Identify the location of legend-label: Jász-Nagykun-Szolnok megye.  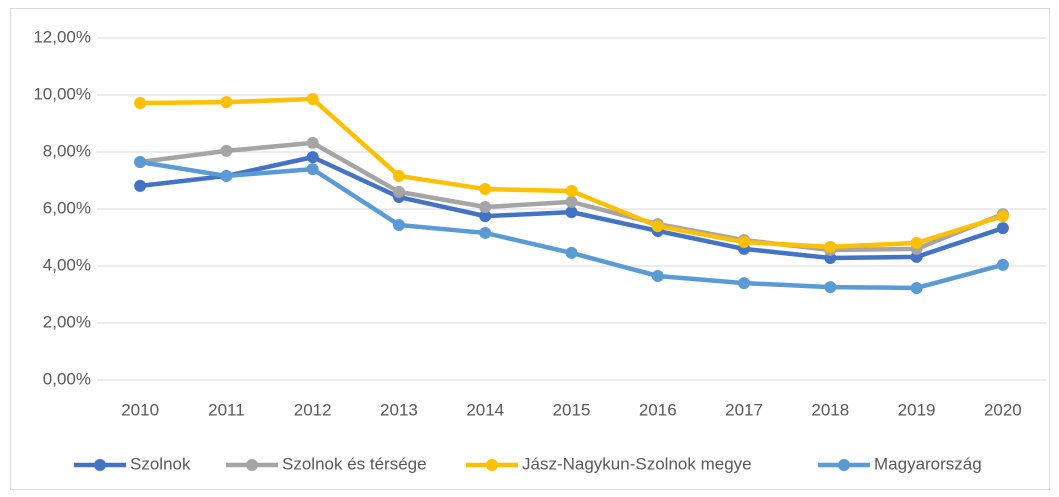
(637, 463).